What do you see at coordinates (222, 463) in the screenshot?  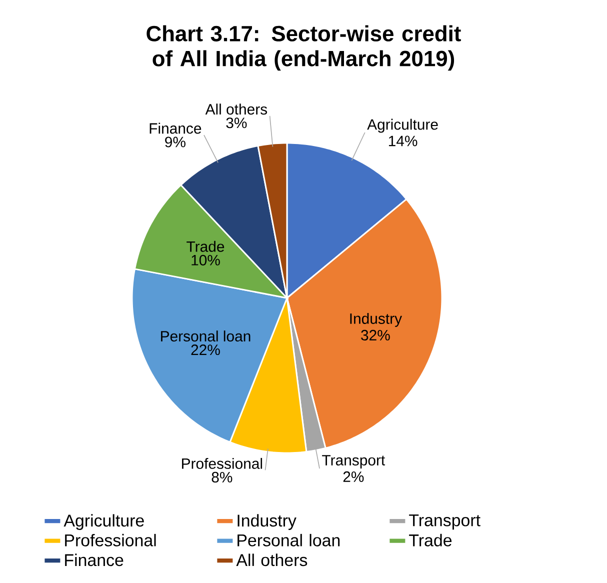 I see `slice-label: Professional` at bounding box center [222, 463].